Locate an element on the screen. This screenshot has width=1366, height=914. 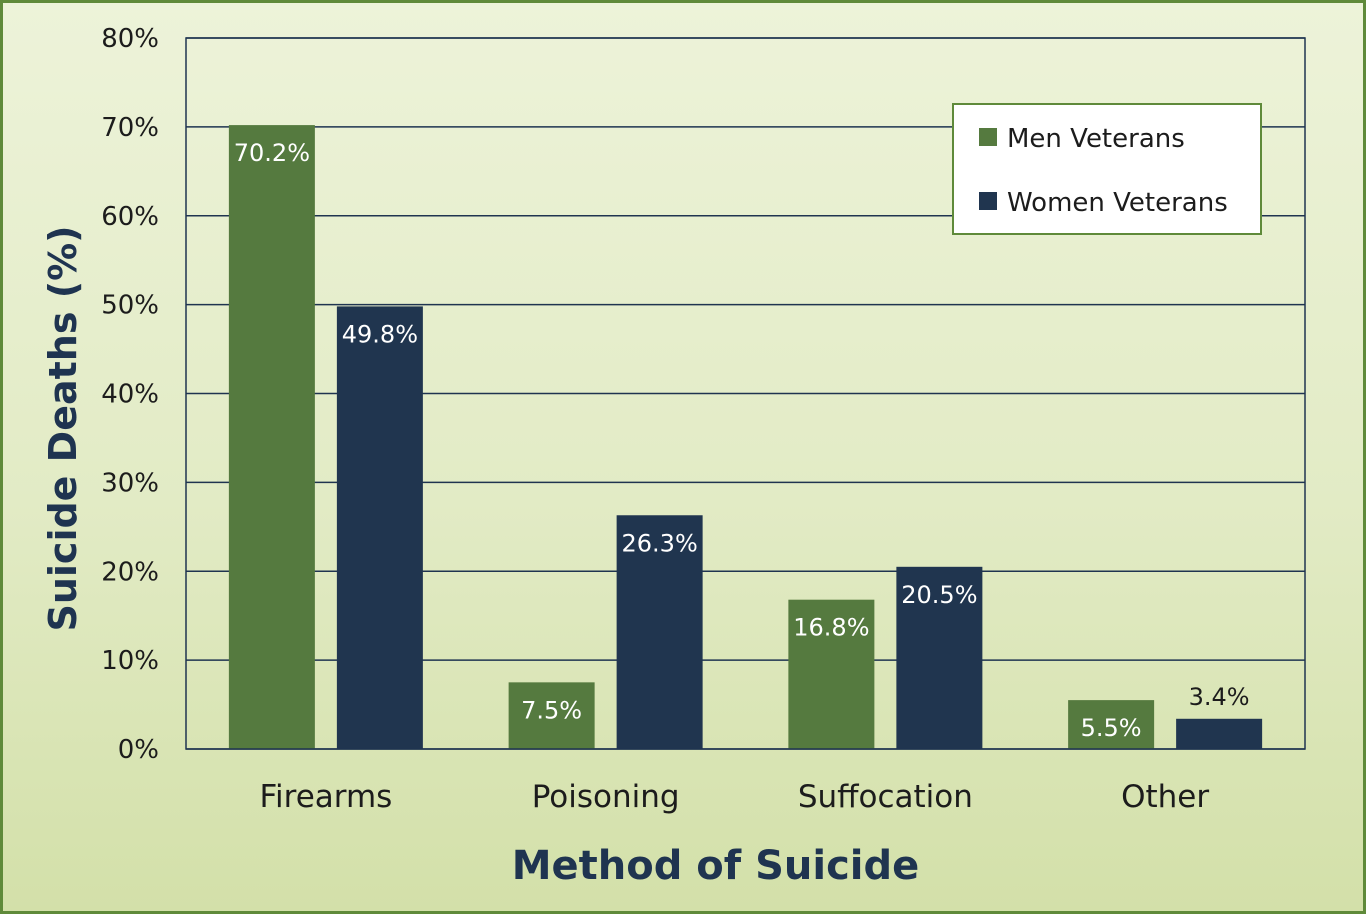
data-label: 7.5% is located at coordinates (551, 710).